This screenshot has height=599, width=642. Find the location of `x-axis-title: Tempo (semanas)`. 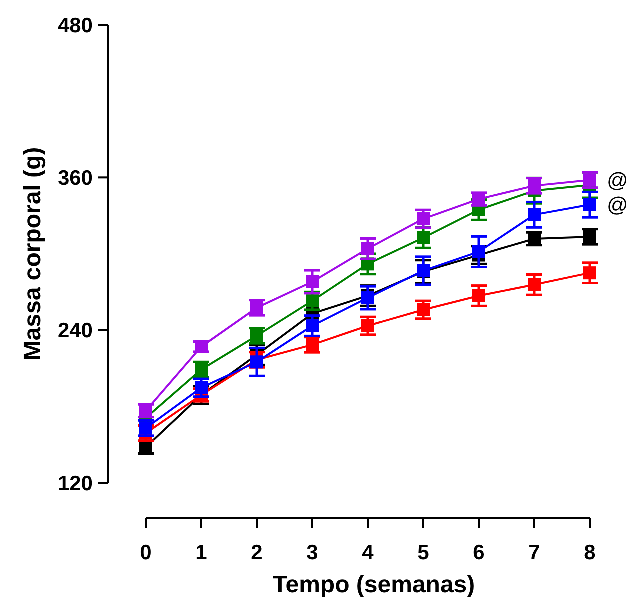

x-axis-title: Tempo (semanas) is located at coordinates (374, 584).